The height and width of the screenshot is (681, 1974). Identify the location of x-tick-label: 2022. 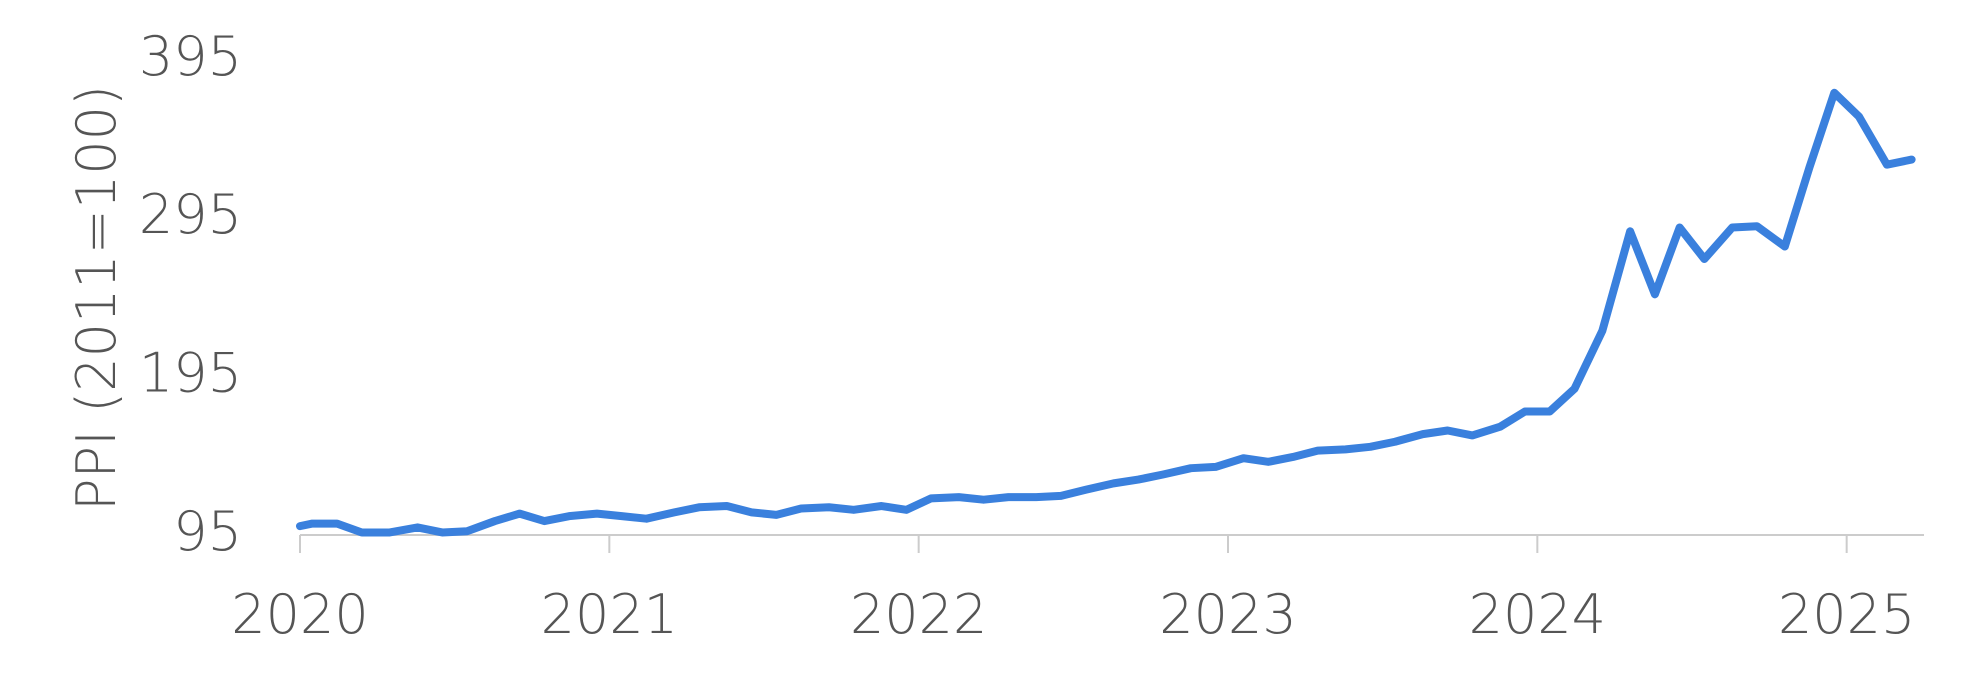
(918, 614).